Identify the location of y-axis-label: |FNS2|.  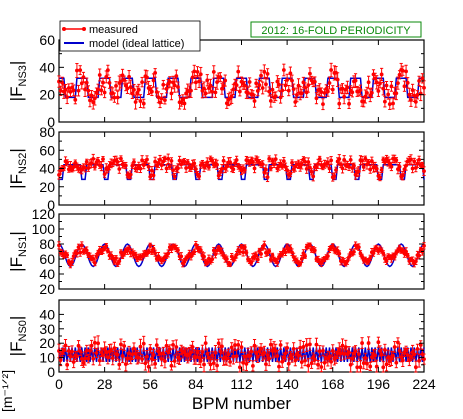
(18, 168).